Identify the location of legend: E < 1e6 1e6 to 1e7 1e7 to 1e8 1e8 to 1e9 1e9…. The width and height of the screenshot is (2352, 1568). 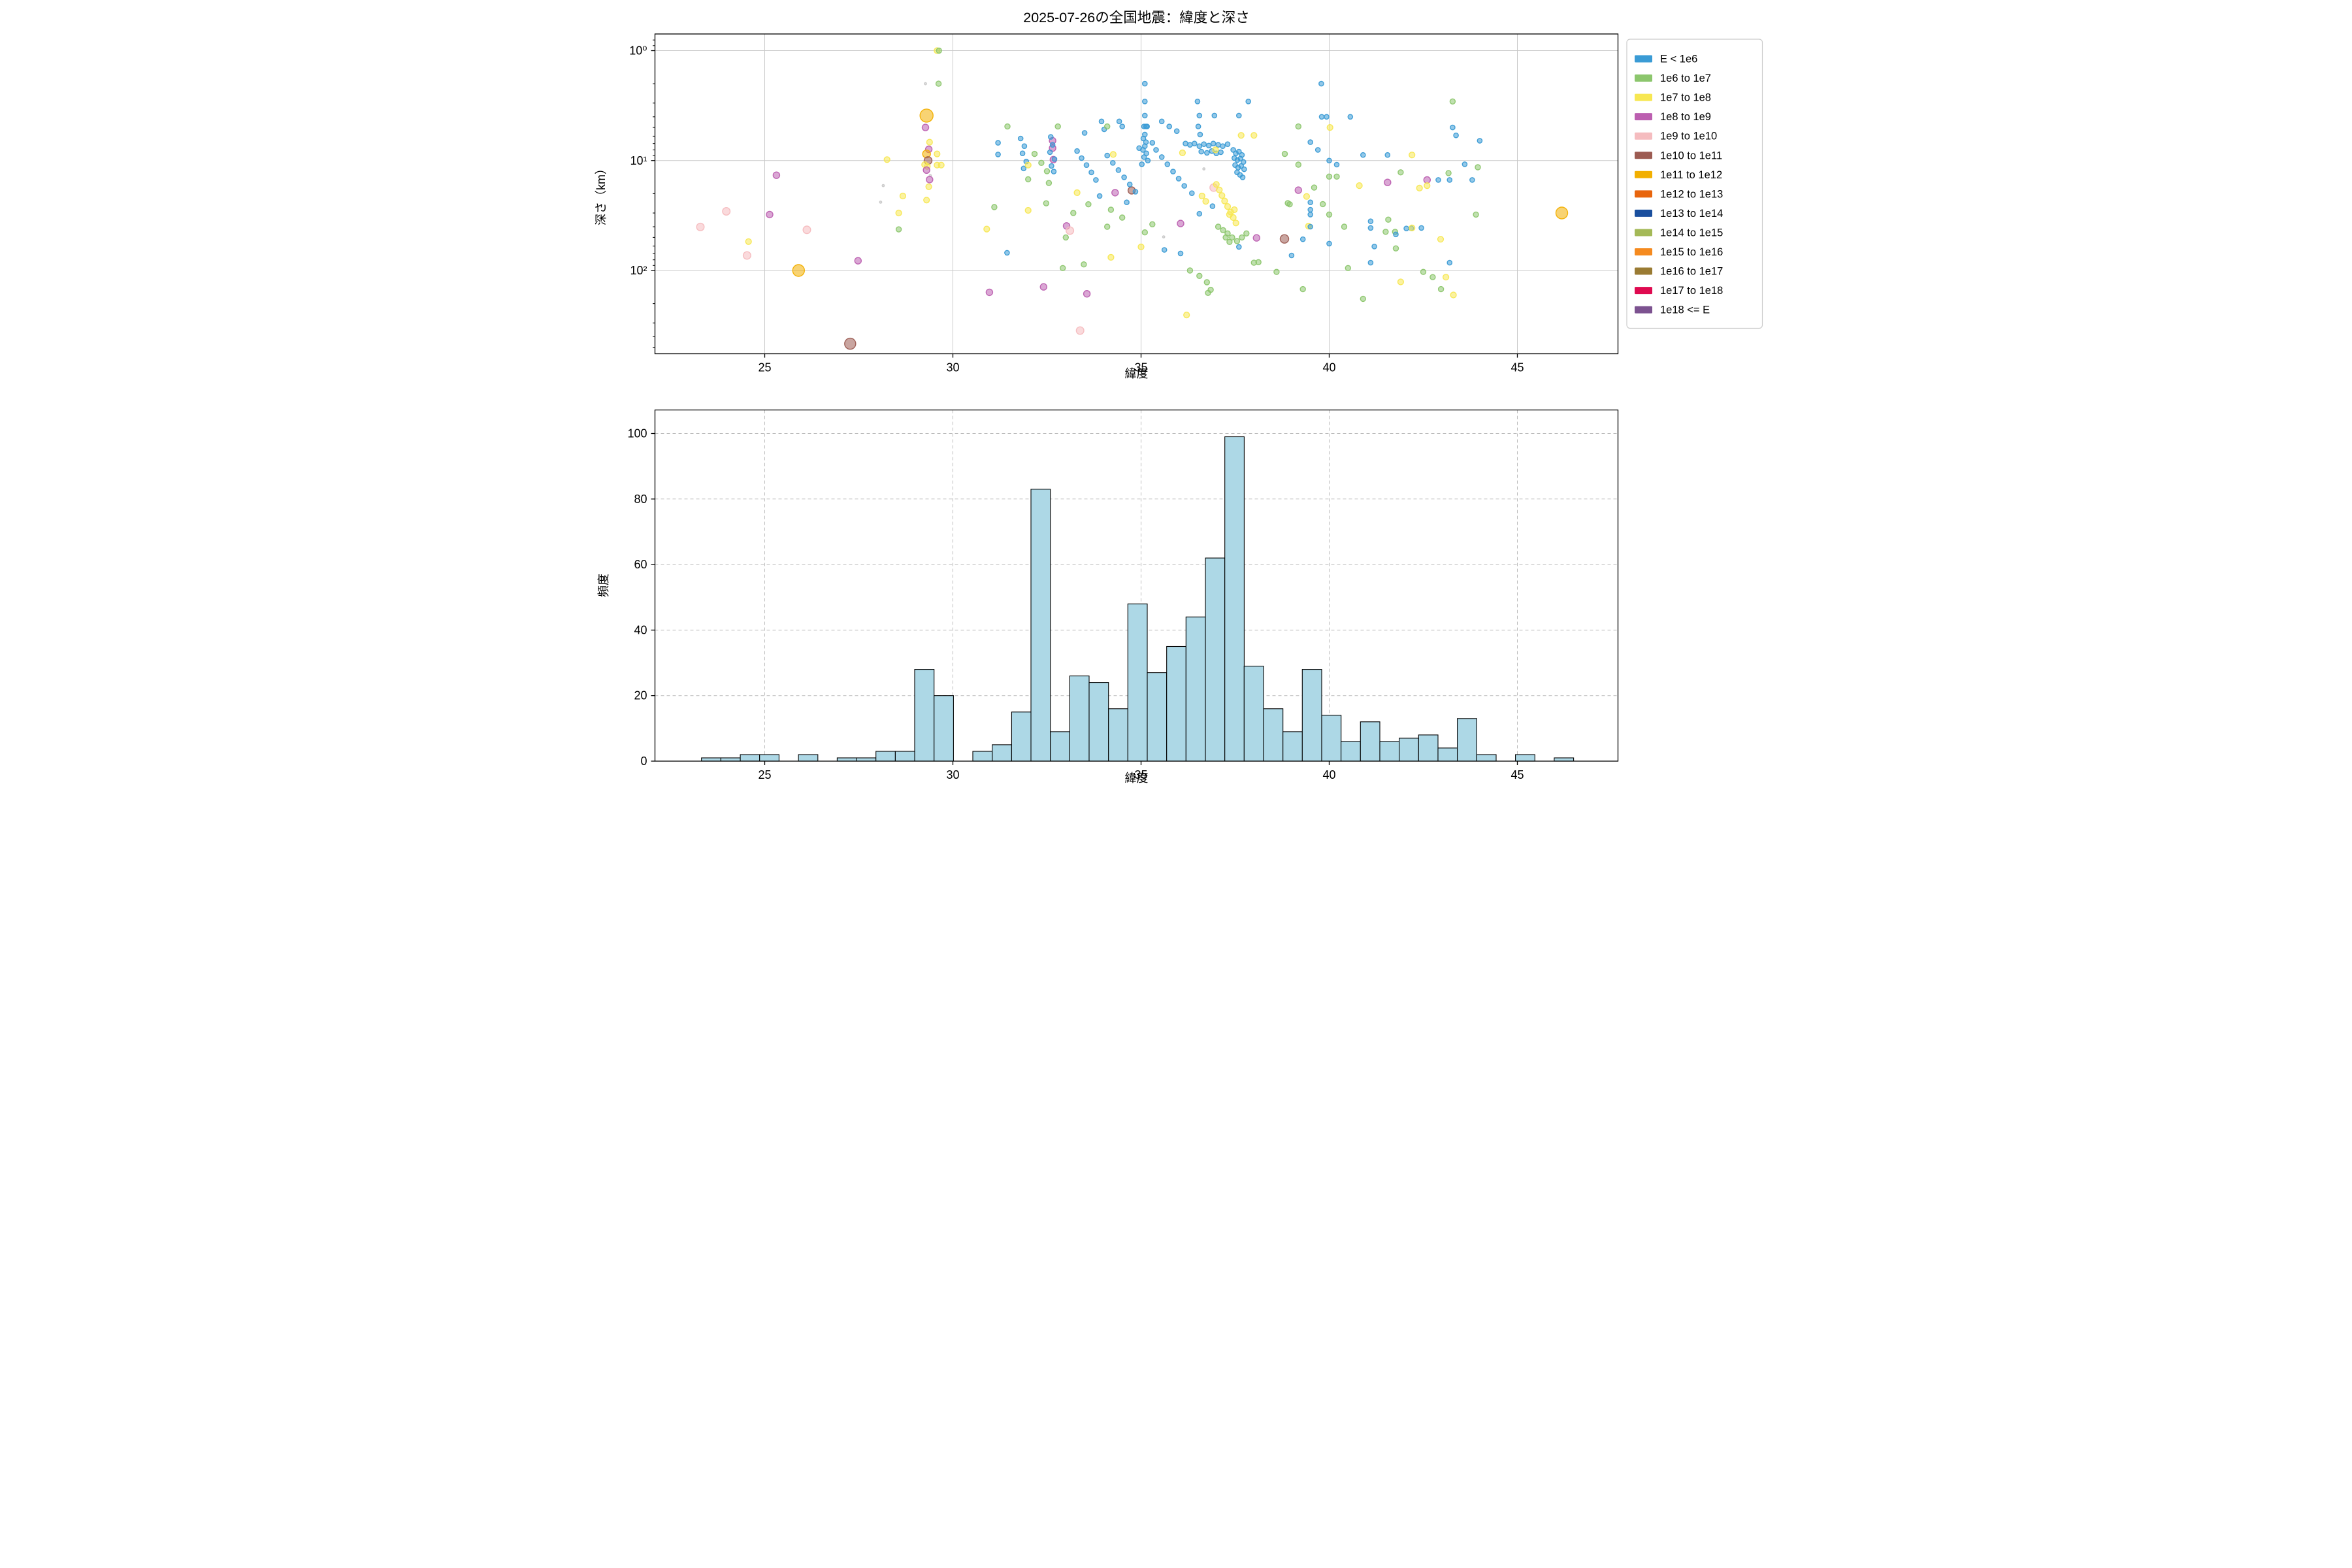
(1694, 184).